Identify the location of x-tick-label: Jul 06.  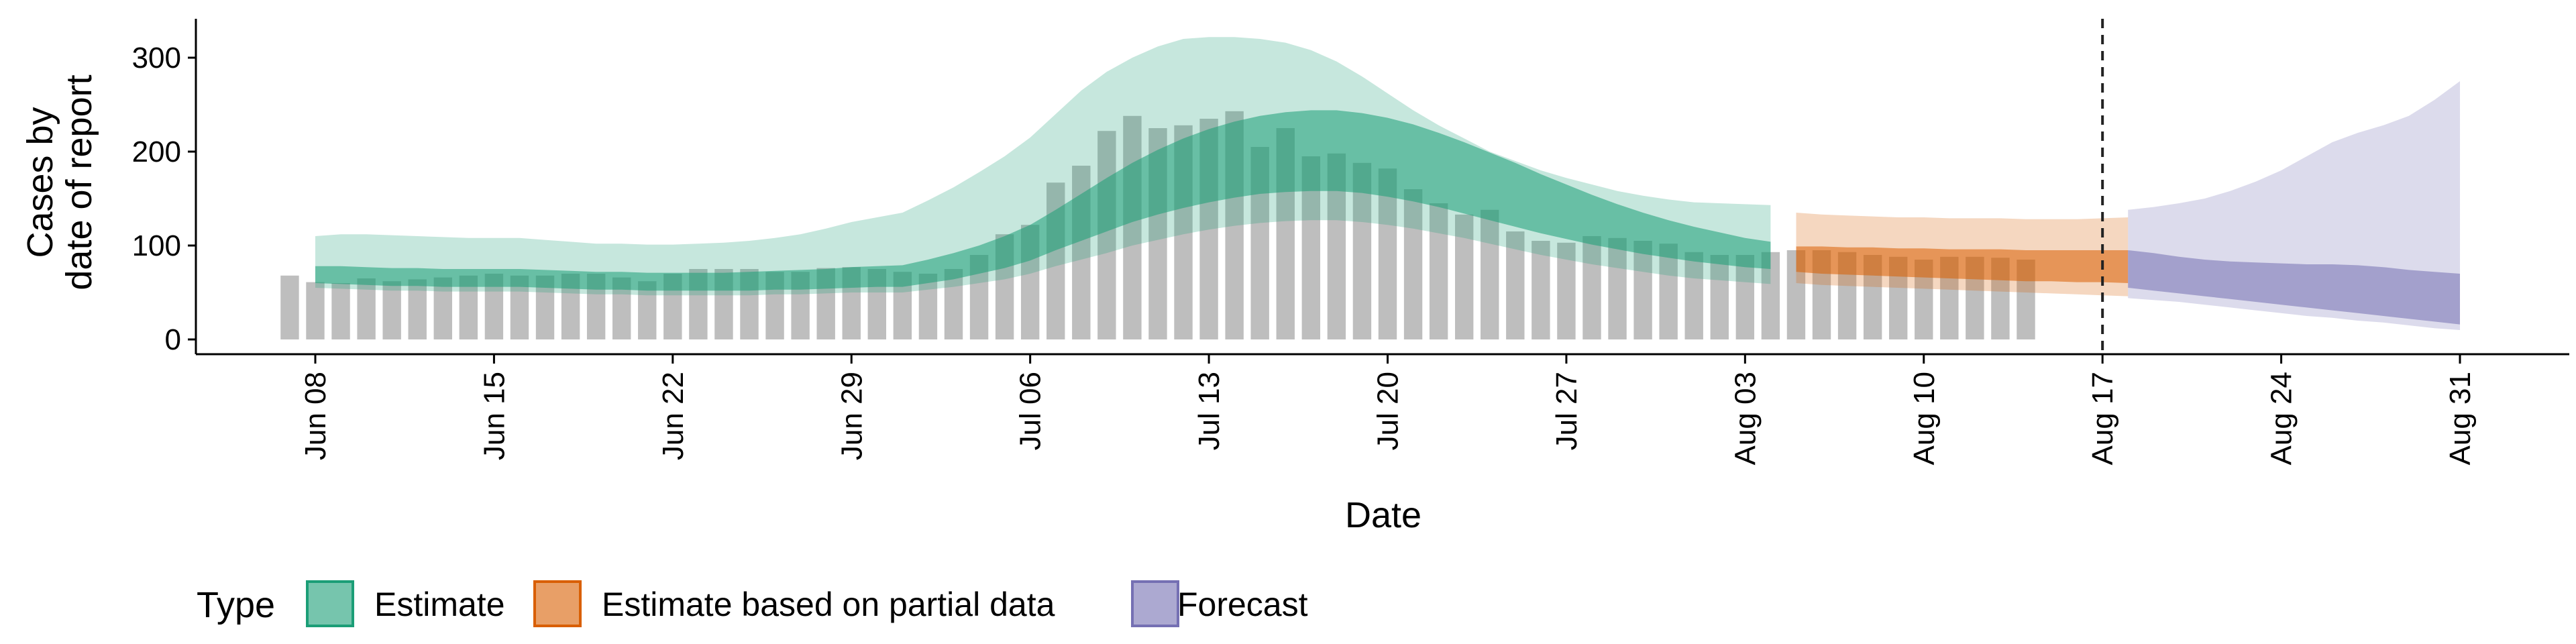
(1030, 411).